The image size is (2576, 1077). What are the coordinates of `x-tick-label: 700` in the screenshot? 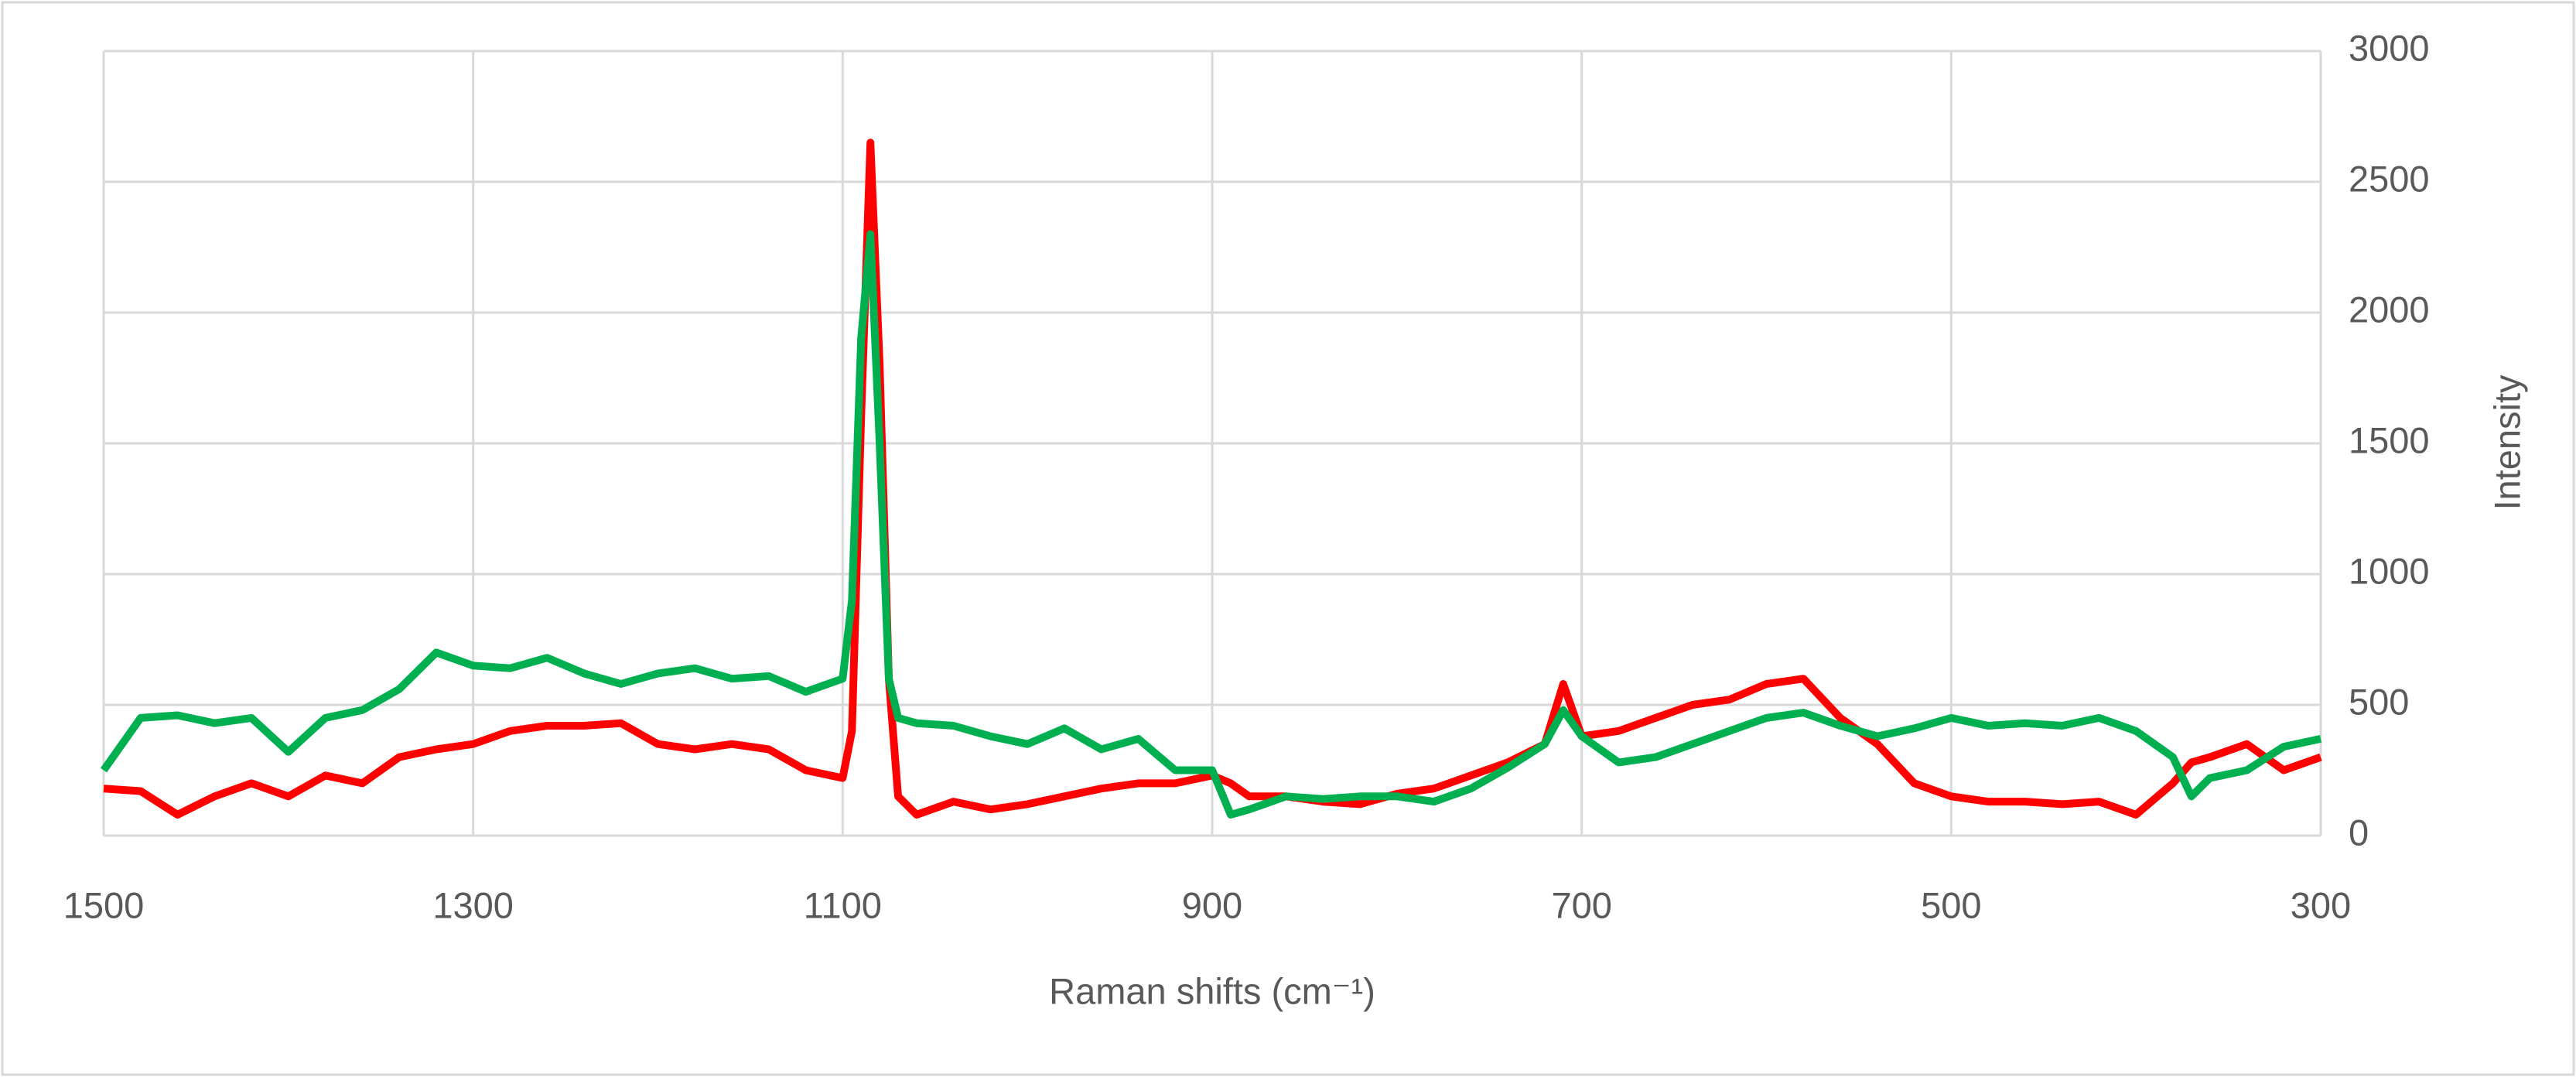 It's located at (1581, 904).